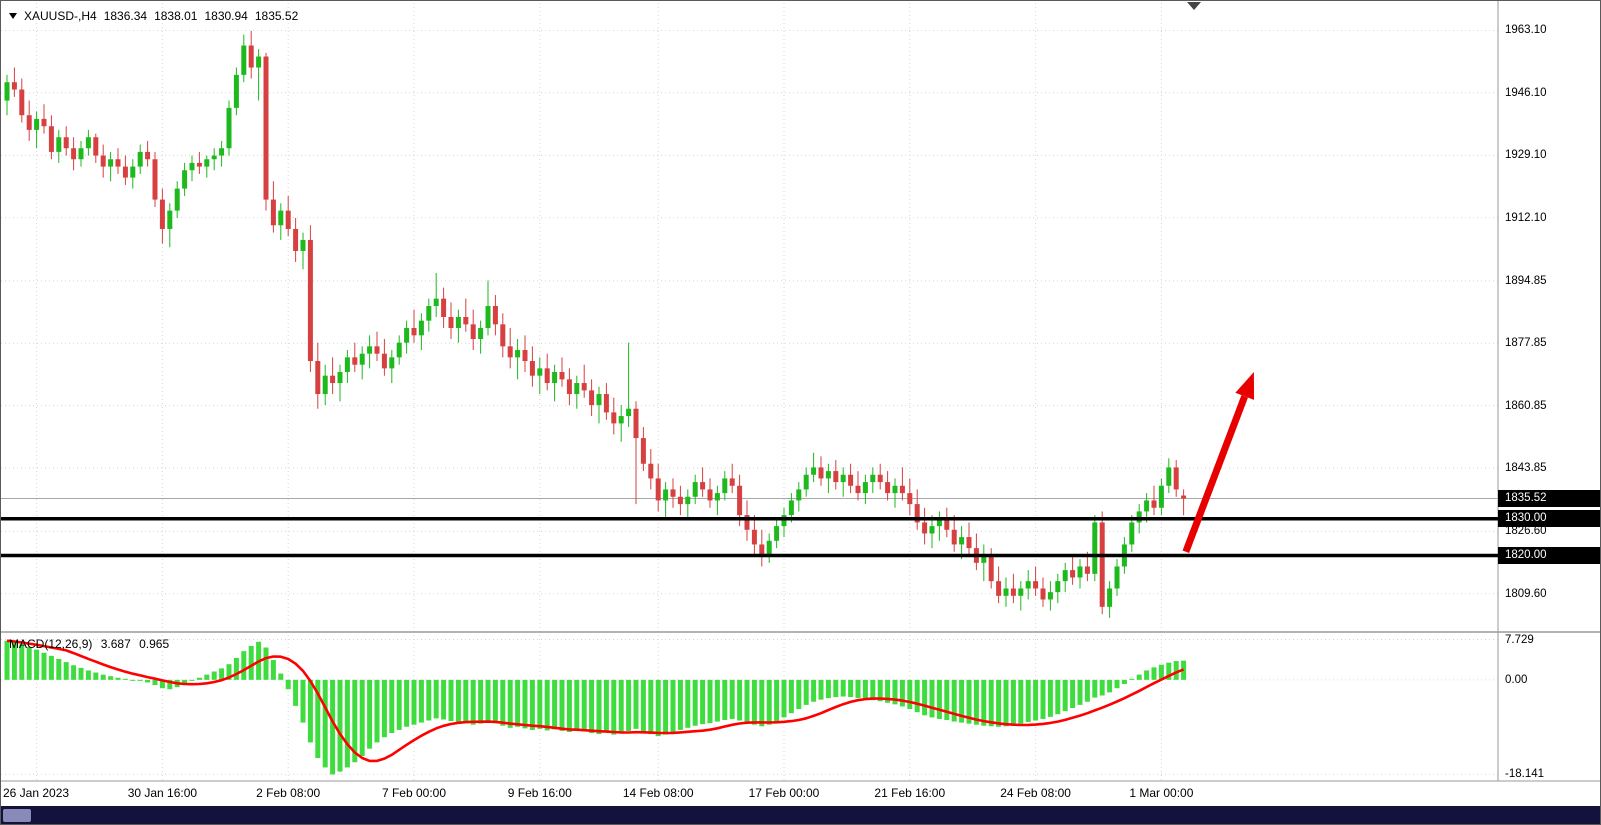 Image resolution: width=1601 pixels, height=825 pixels. What do you see at coordinates (1194, 6) in the screenshot?
I see `chart-shift-marker-icon` at bounding box center [1194, 6].